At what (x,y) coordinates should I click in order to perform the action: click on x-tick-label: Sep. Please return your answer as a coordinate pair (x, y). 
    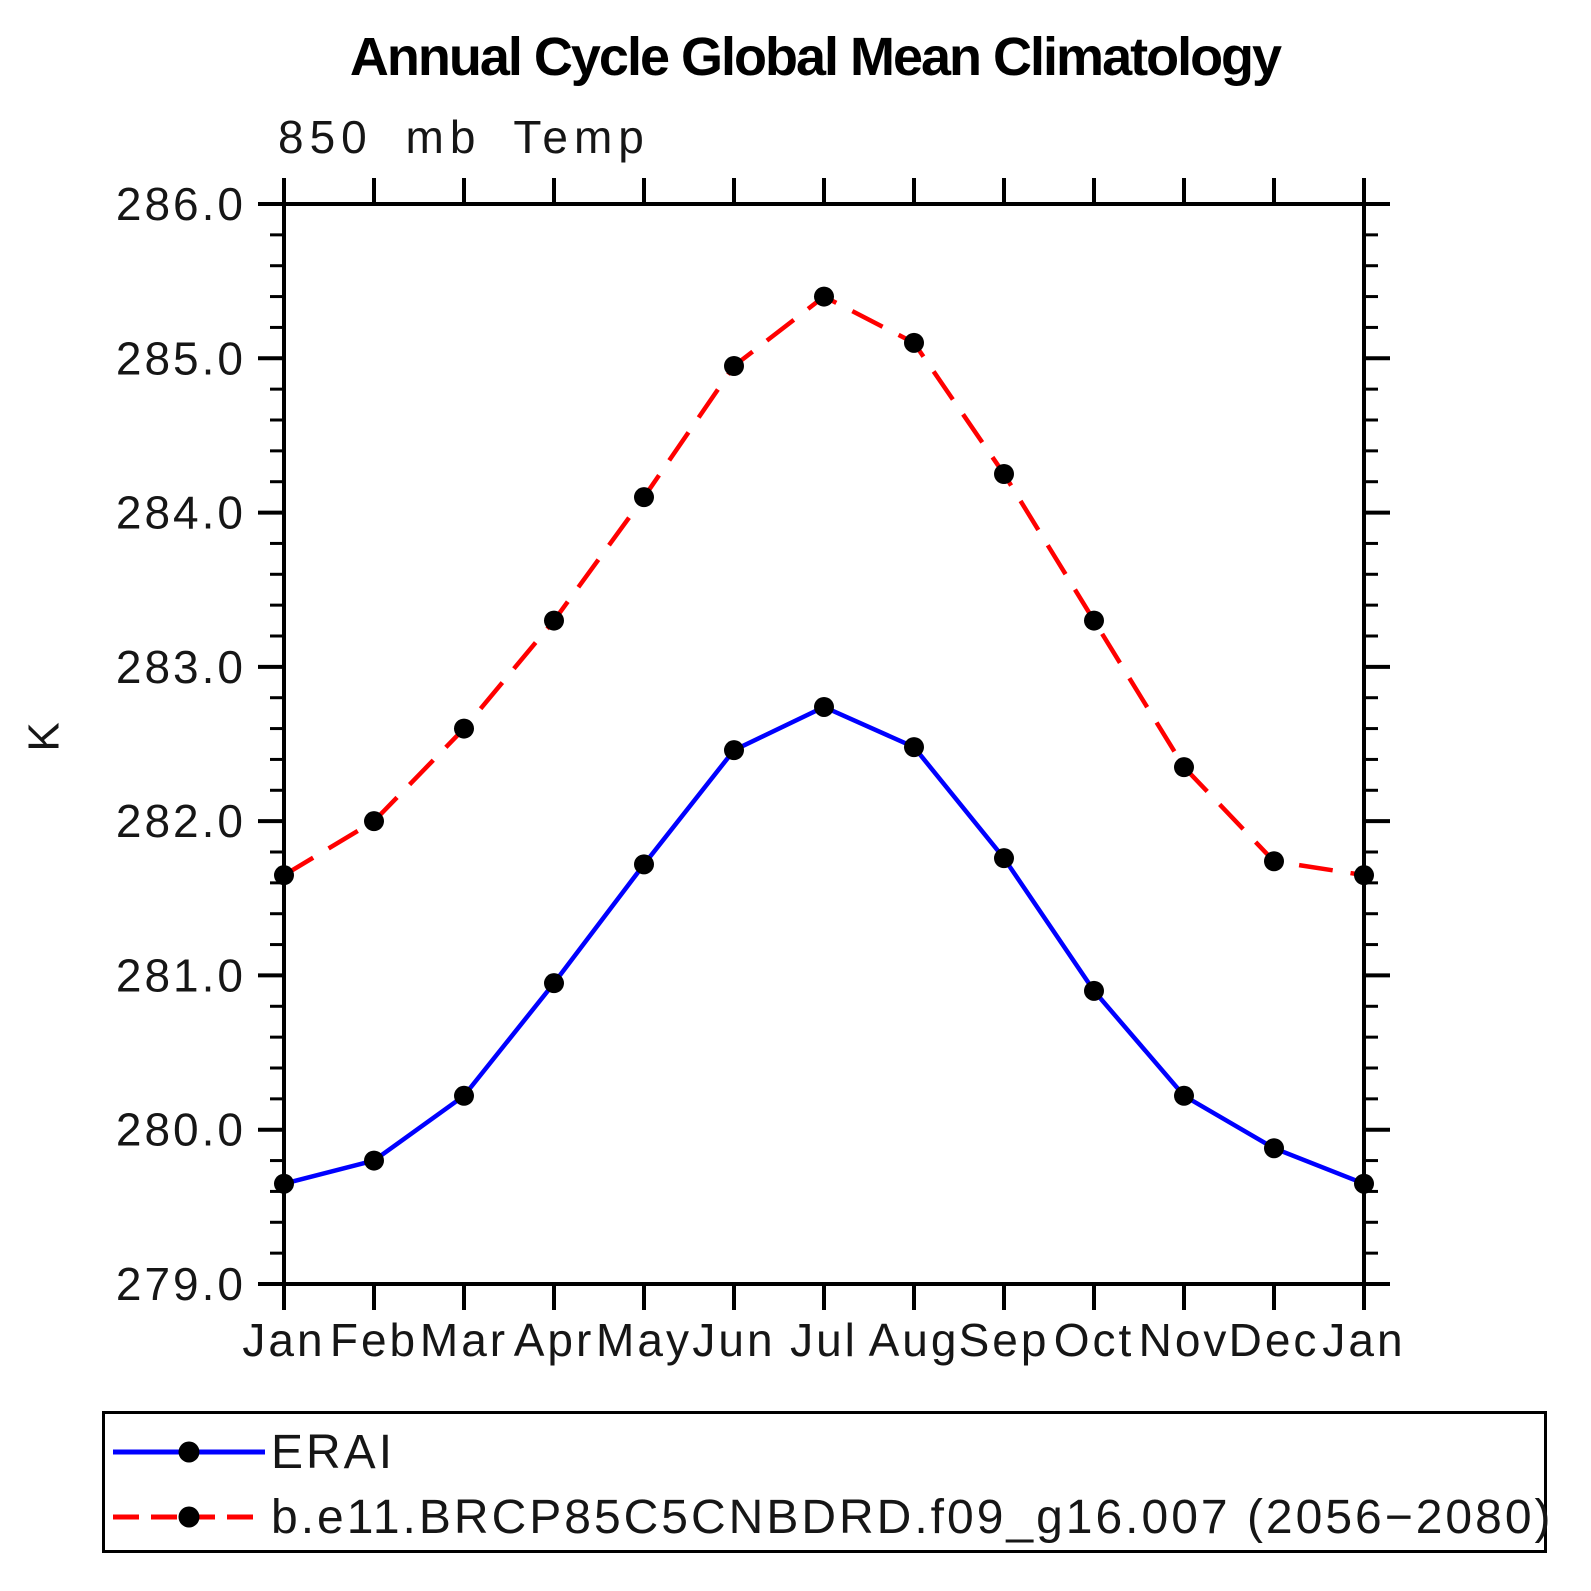
    Looking at the image, I should click on (1004, 1340).